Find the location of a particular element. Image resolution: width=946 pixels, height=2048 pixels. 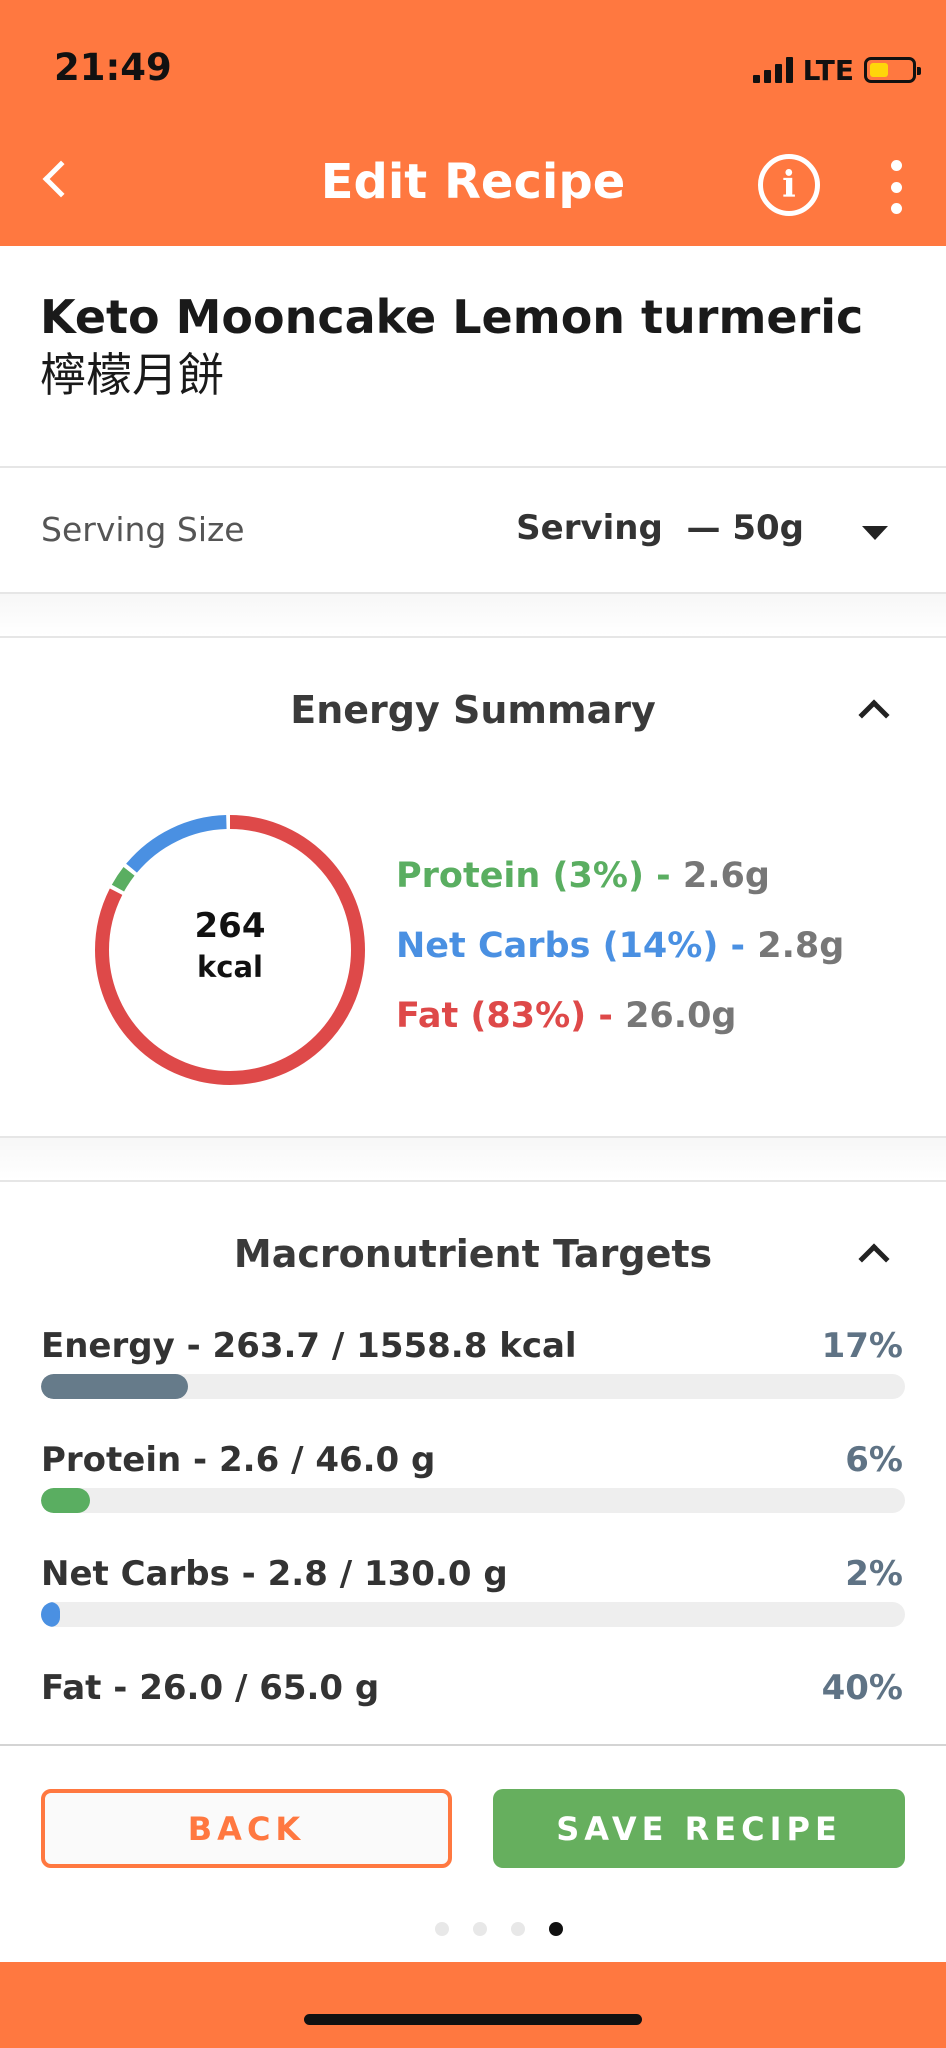

macro-net-carbs-bar-fill is located at coordinates (50, 1614).